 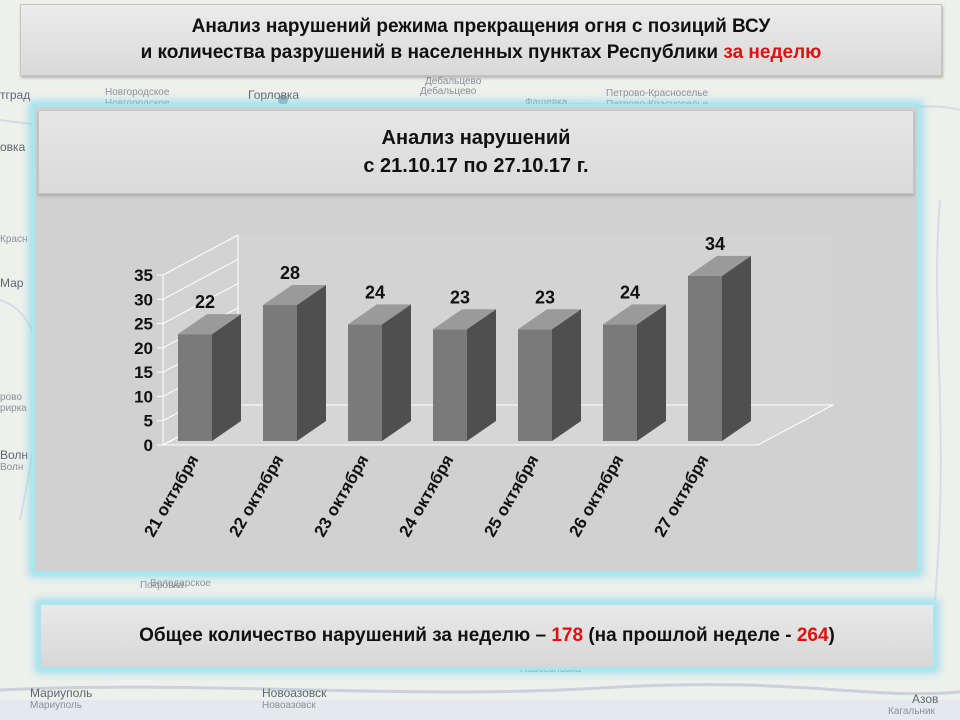 I want to click on map-label: Петрово-Красноселье, so click(x=657, y=93).